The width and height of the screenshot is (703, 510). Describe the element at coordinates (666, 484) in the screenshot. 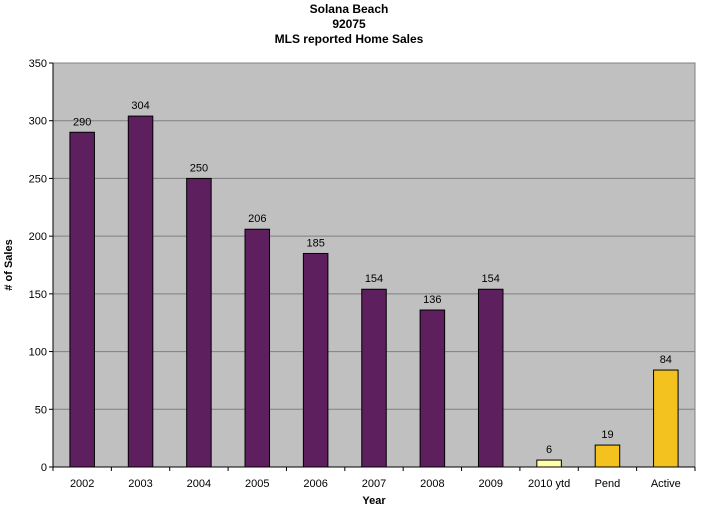

I see `x-tick-label: Active` at that location.